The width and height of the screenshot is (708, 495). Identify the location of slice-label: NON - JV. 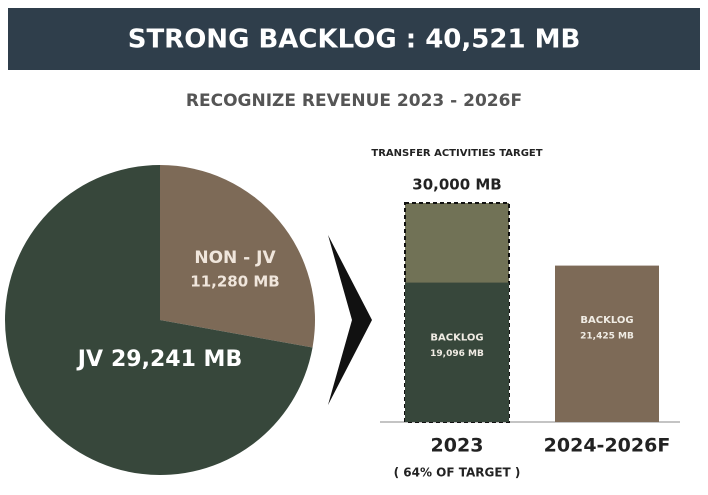
(235, 258).